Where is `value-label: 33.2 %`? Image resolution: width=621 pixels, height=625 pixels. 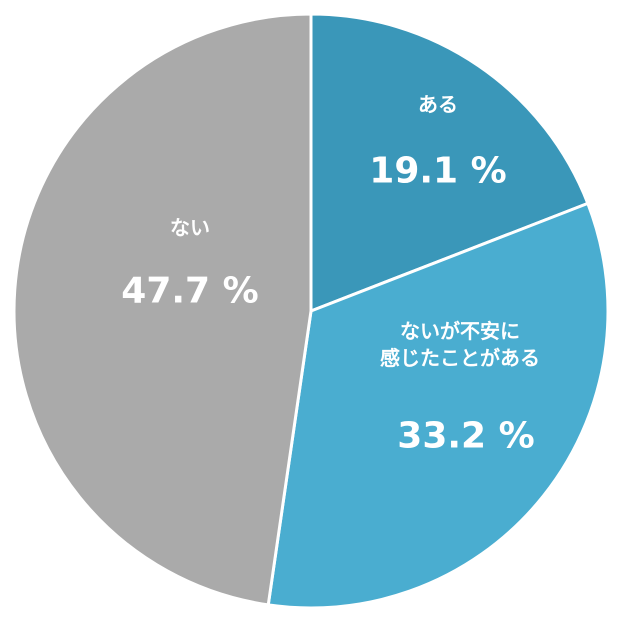 value-label: 33.2 % is located at coordinates (466, 436).